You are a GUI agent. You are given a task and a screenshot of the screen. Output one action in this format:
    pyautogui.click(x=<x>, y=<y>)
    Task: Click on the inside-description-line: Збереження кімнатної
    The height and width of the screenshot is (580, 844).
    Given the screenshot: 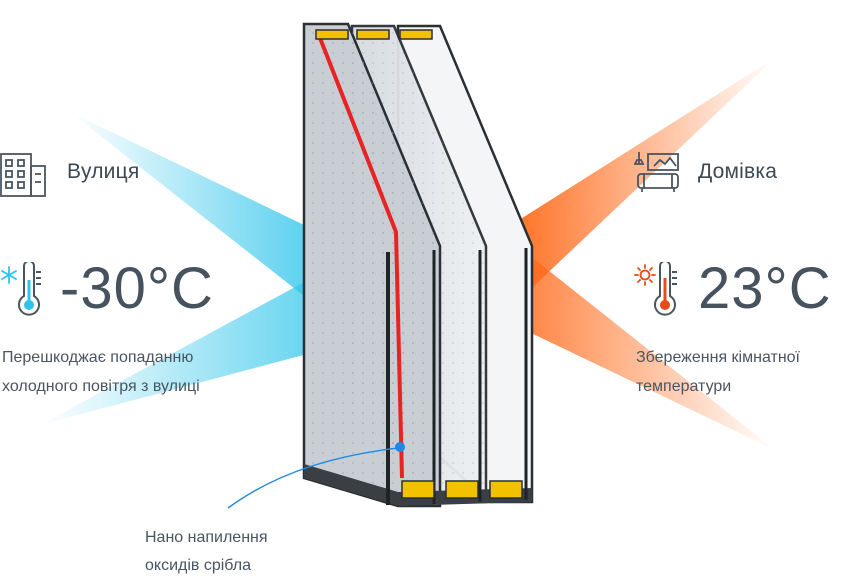 What is the action you would take?
    pyautogui.click(x=718, y=357)
    